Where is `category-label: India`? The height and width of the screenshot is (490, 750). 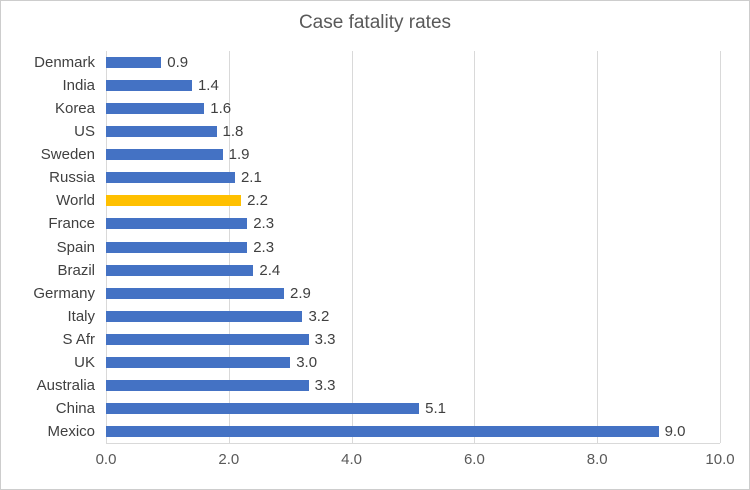 category-label: India is located at coordinates (78, 86).